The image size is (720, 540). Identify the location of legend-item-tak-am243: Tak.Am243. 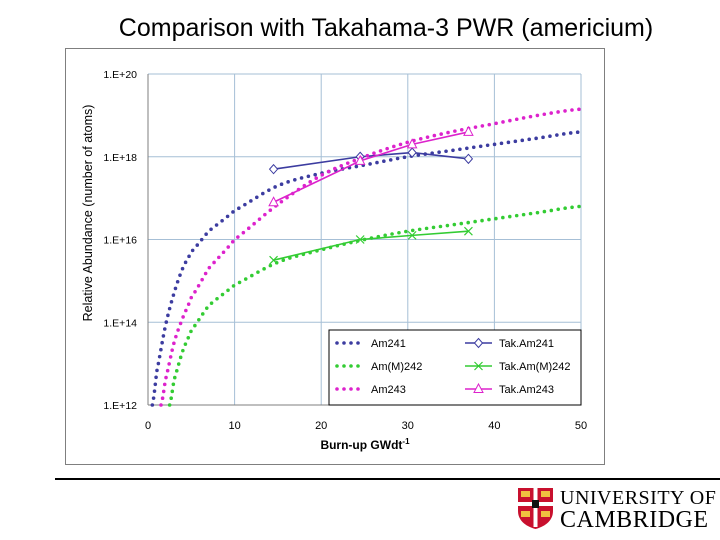
(509, 389).